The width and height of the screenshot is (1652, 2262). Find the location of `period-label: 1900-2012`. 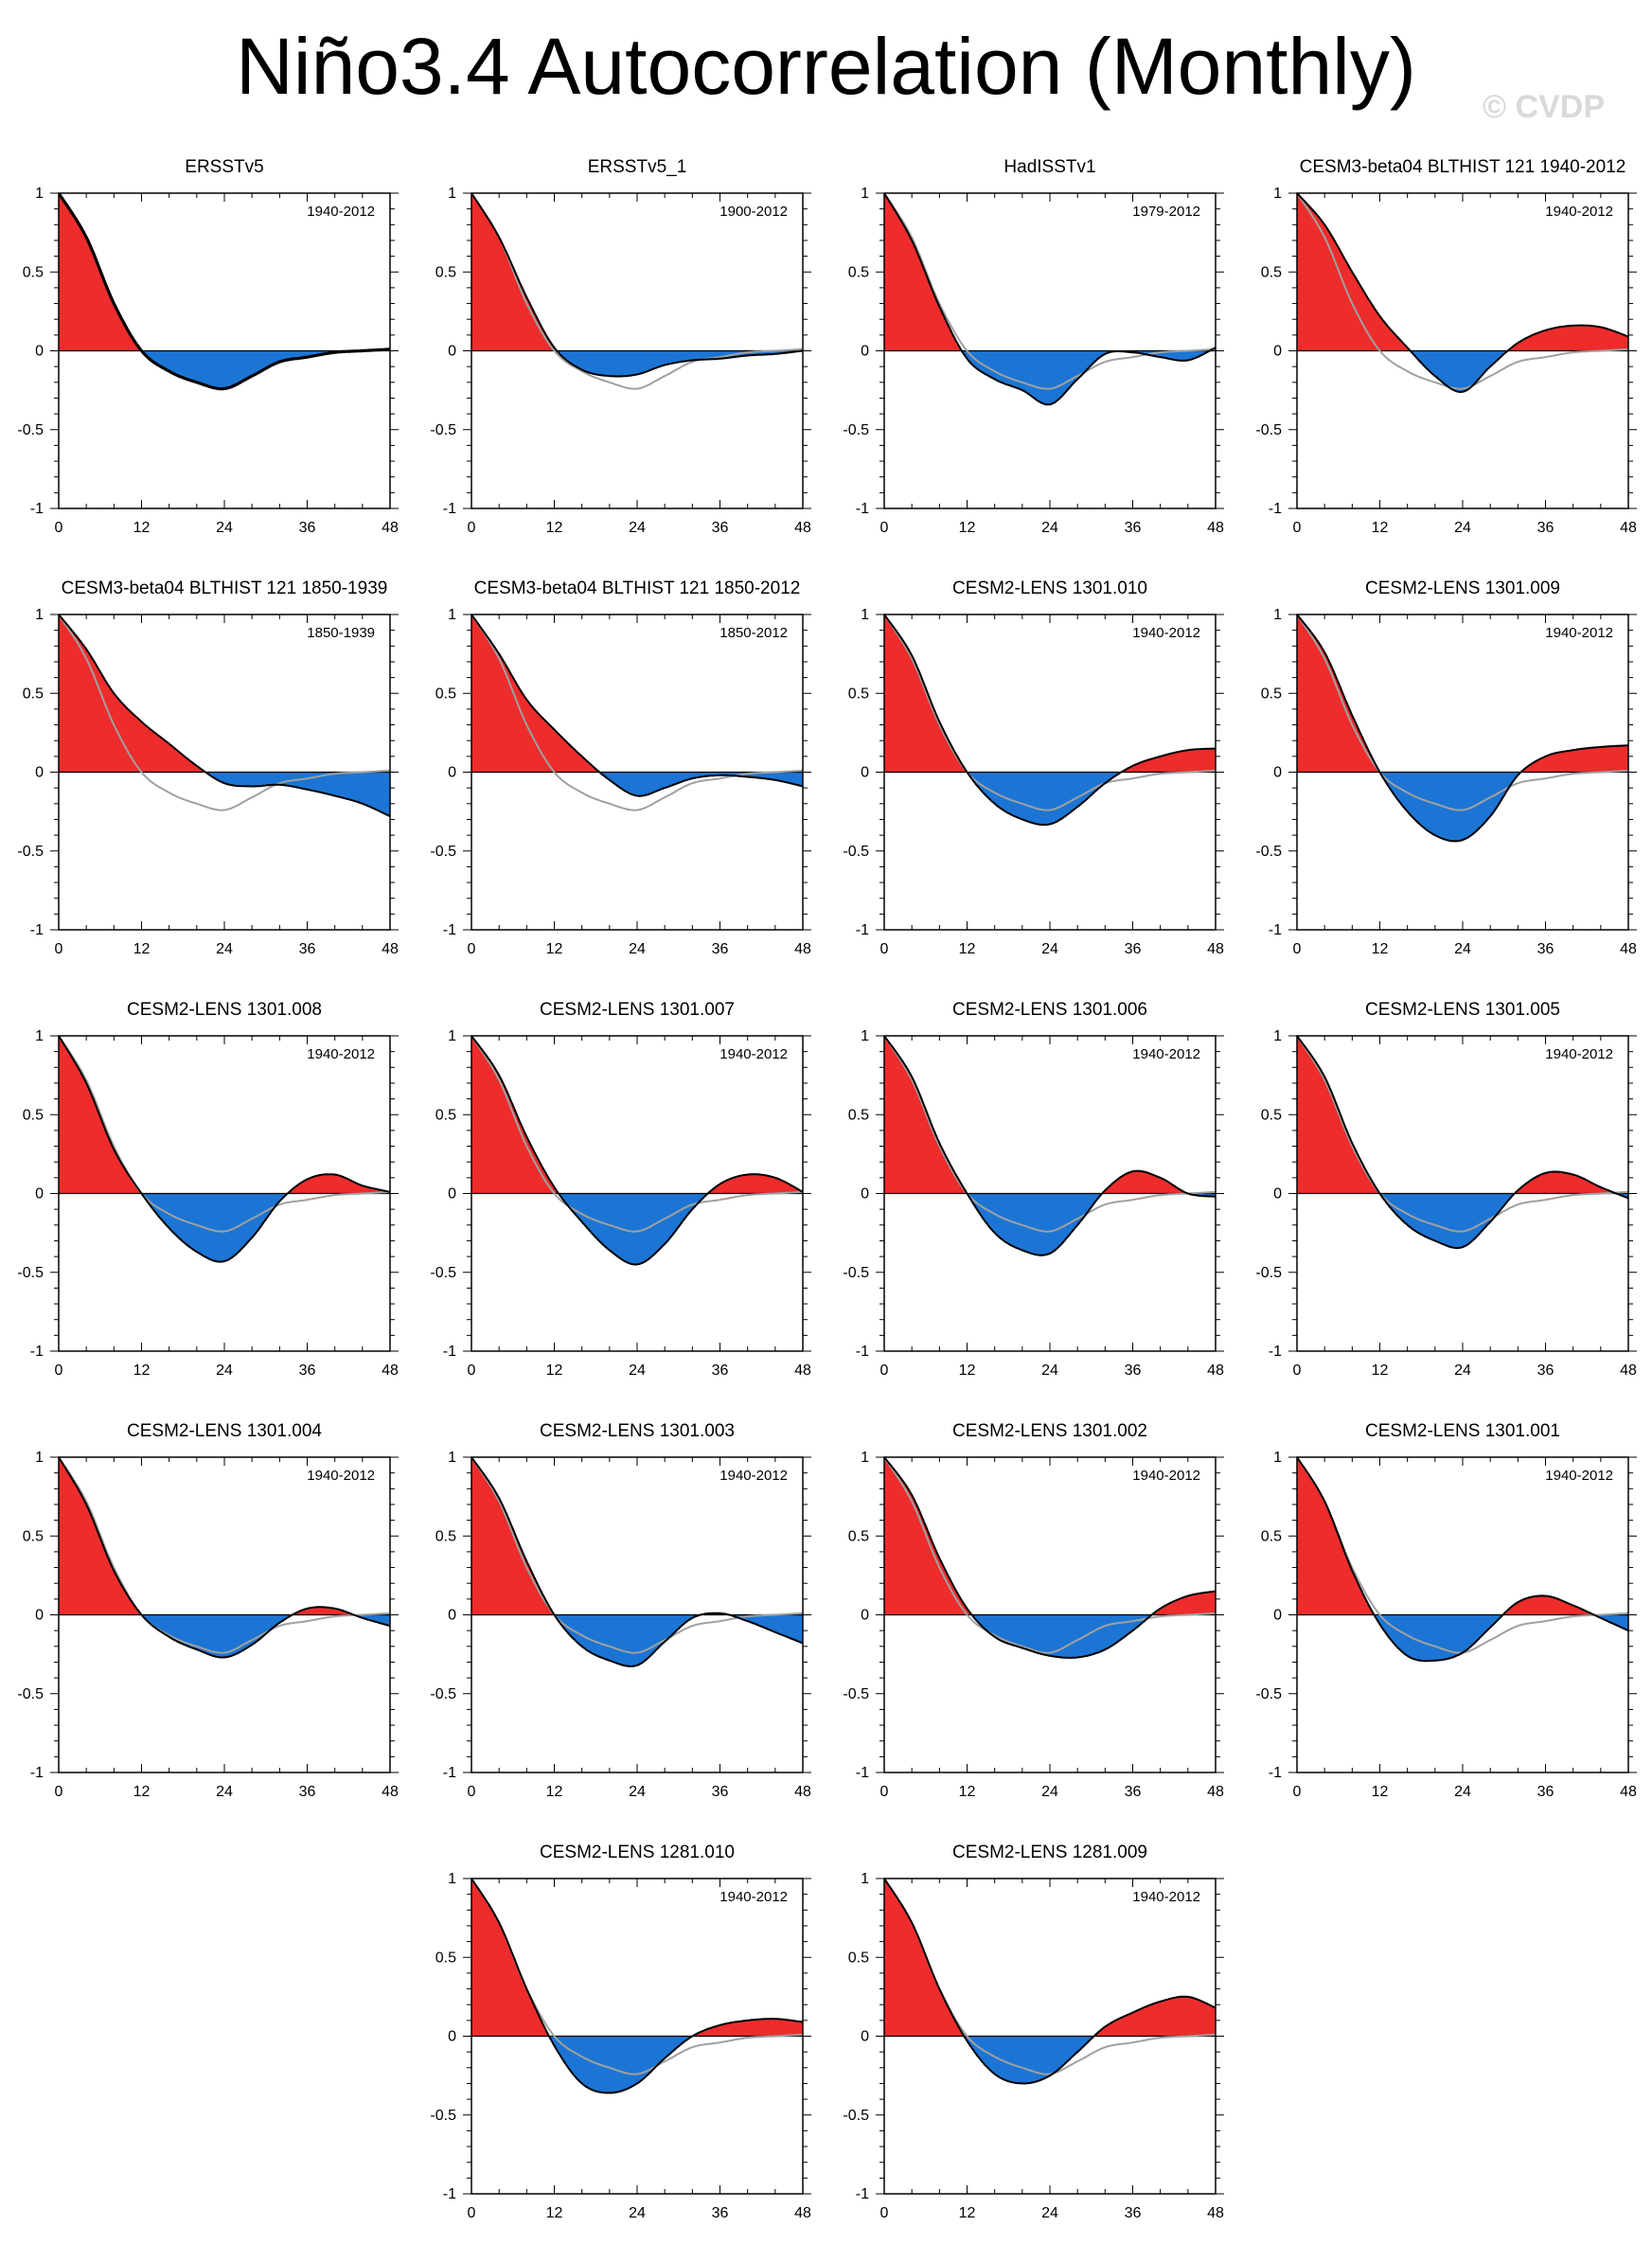

period-label: 1900-2012 is located at coordinates (753, 212).